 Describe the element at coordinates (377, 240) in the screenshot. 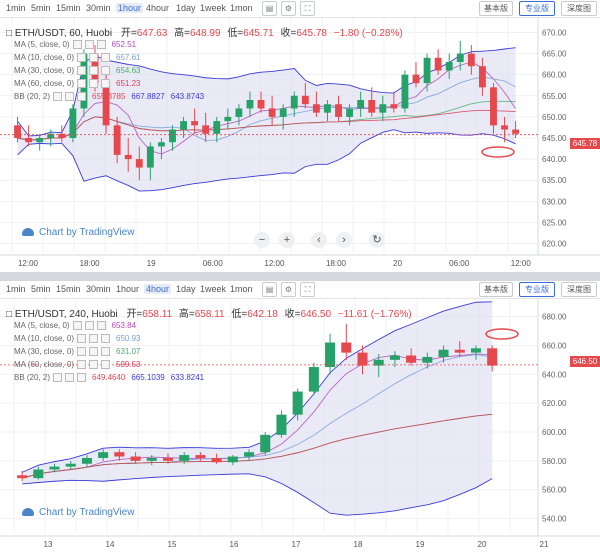

I see `reset-chart-button: ↻` at that location.